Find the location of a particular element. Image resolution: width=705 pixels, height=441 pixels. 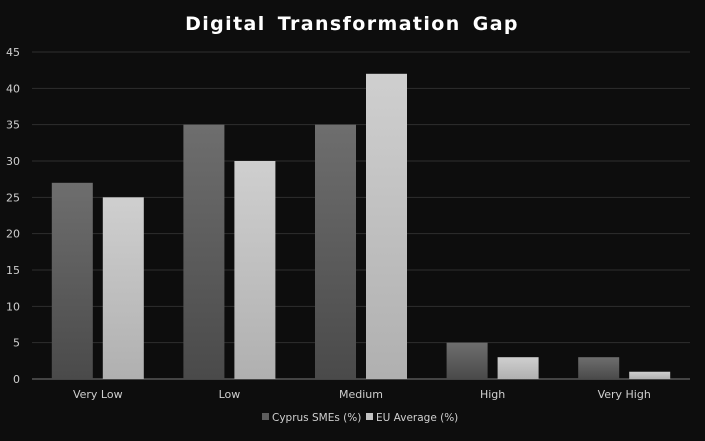

bar-eu-average-medium is located at coordinates (386, 226).